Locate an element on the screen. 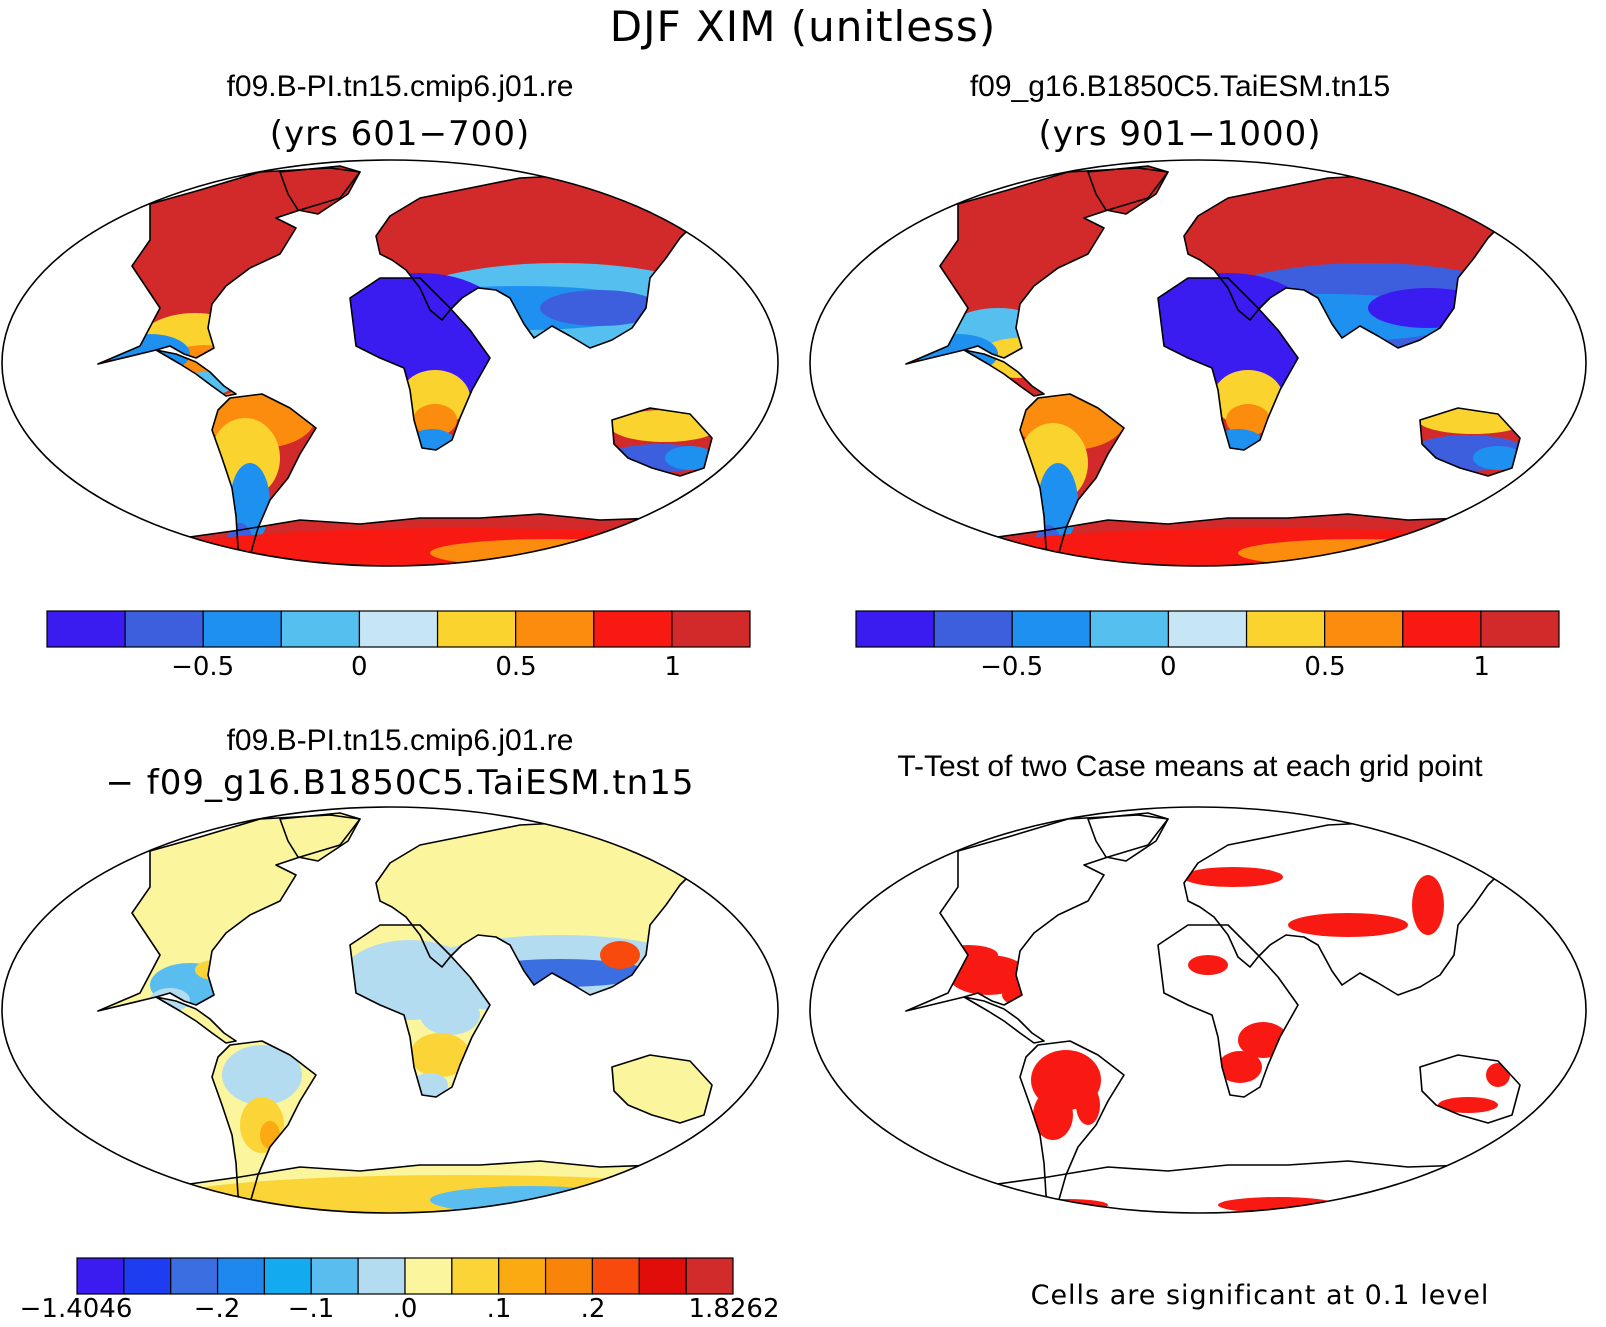 The width and height of the screenshot is (1606, 1327). colorbar-tick-label: 1 is located at coordinates (1481, 667).